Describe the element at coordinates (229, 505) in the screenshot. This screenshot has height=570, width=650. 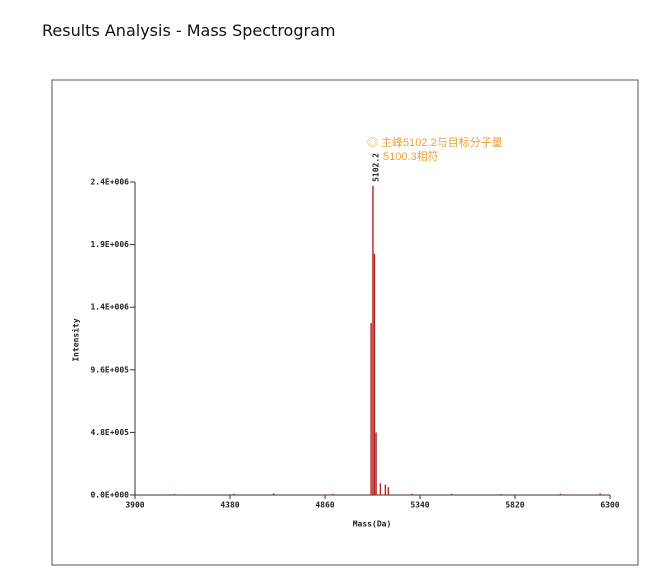
I see `x-tick-label: 4380` at that location.